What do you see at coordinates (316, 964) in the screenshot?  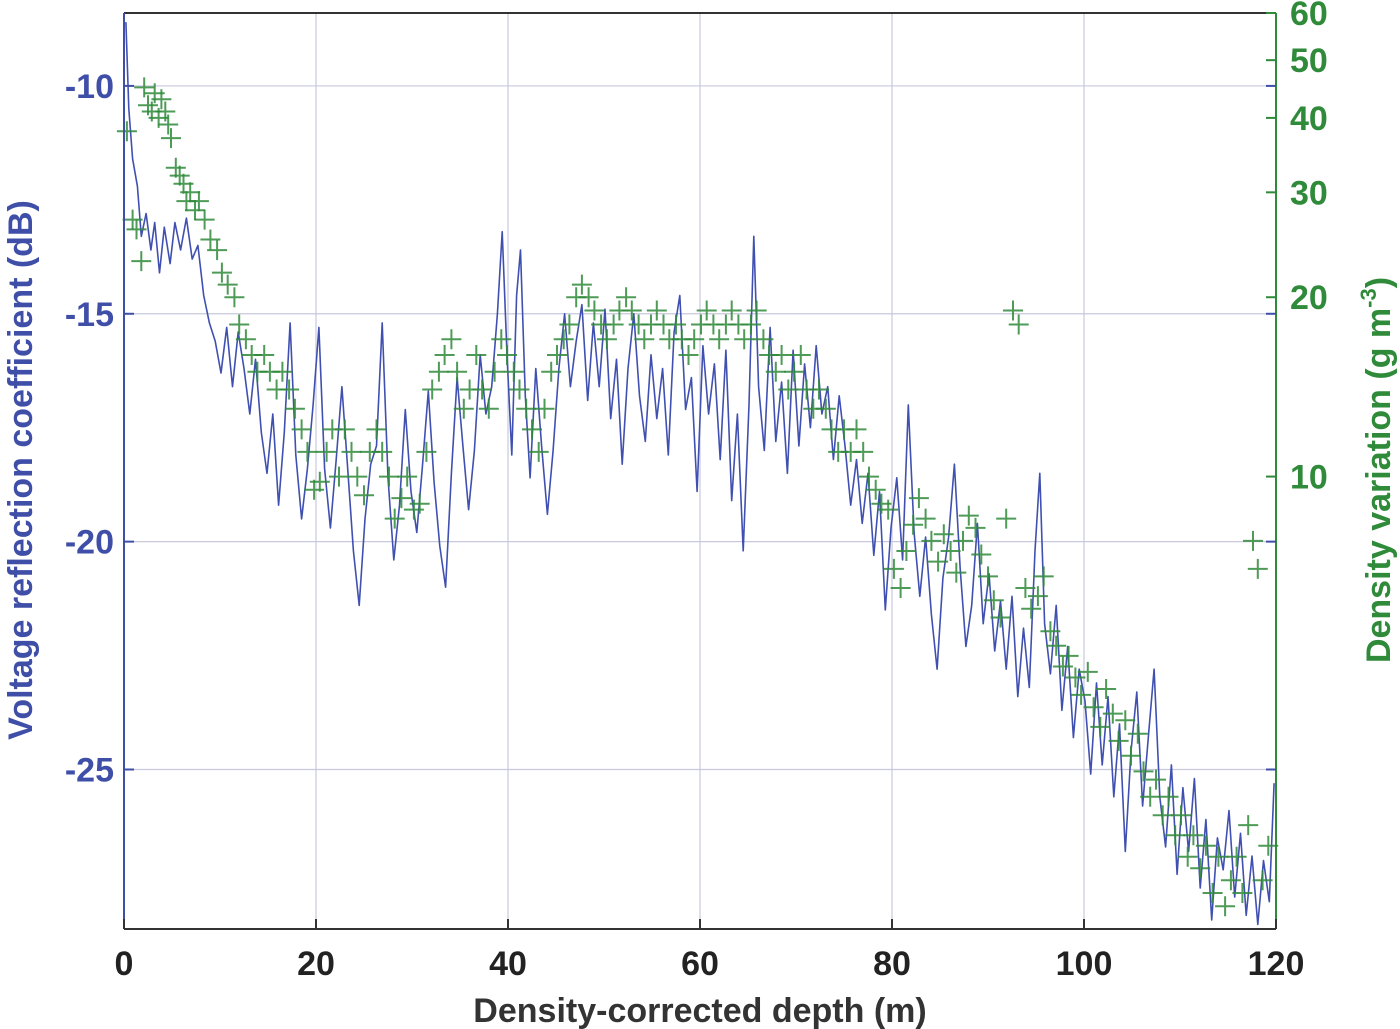 I see `x-tick-label: 20` at bounding box center [316, 964].